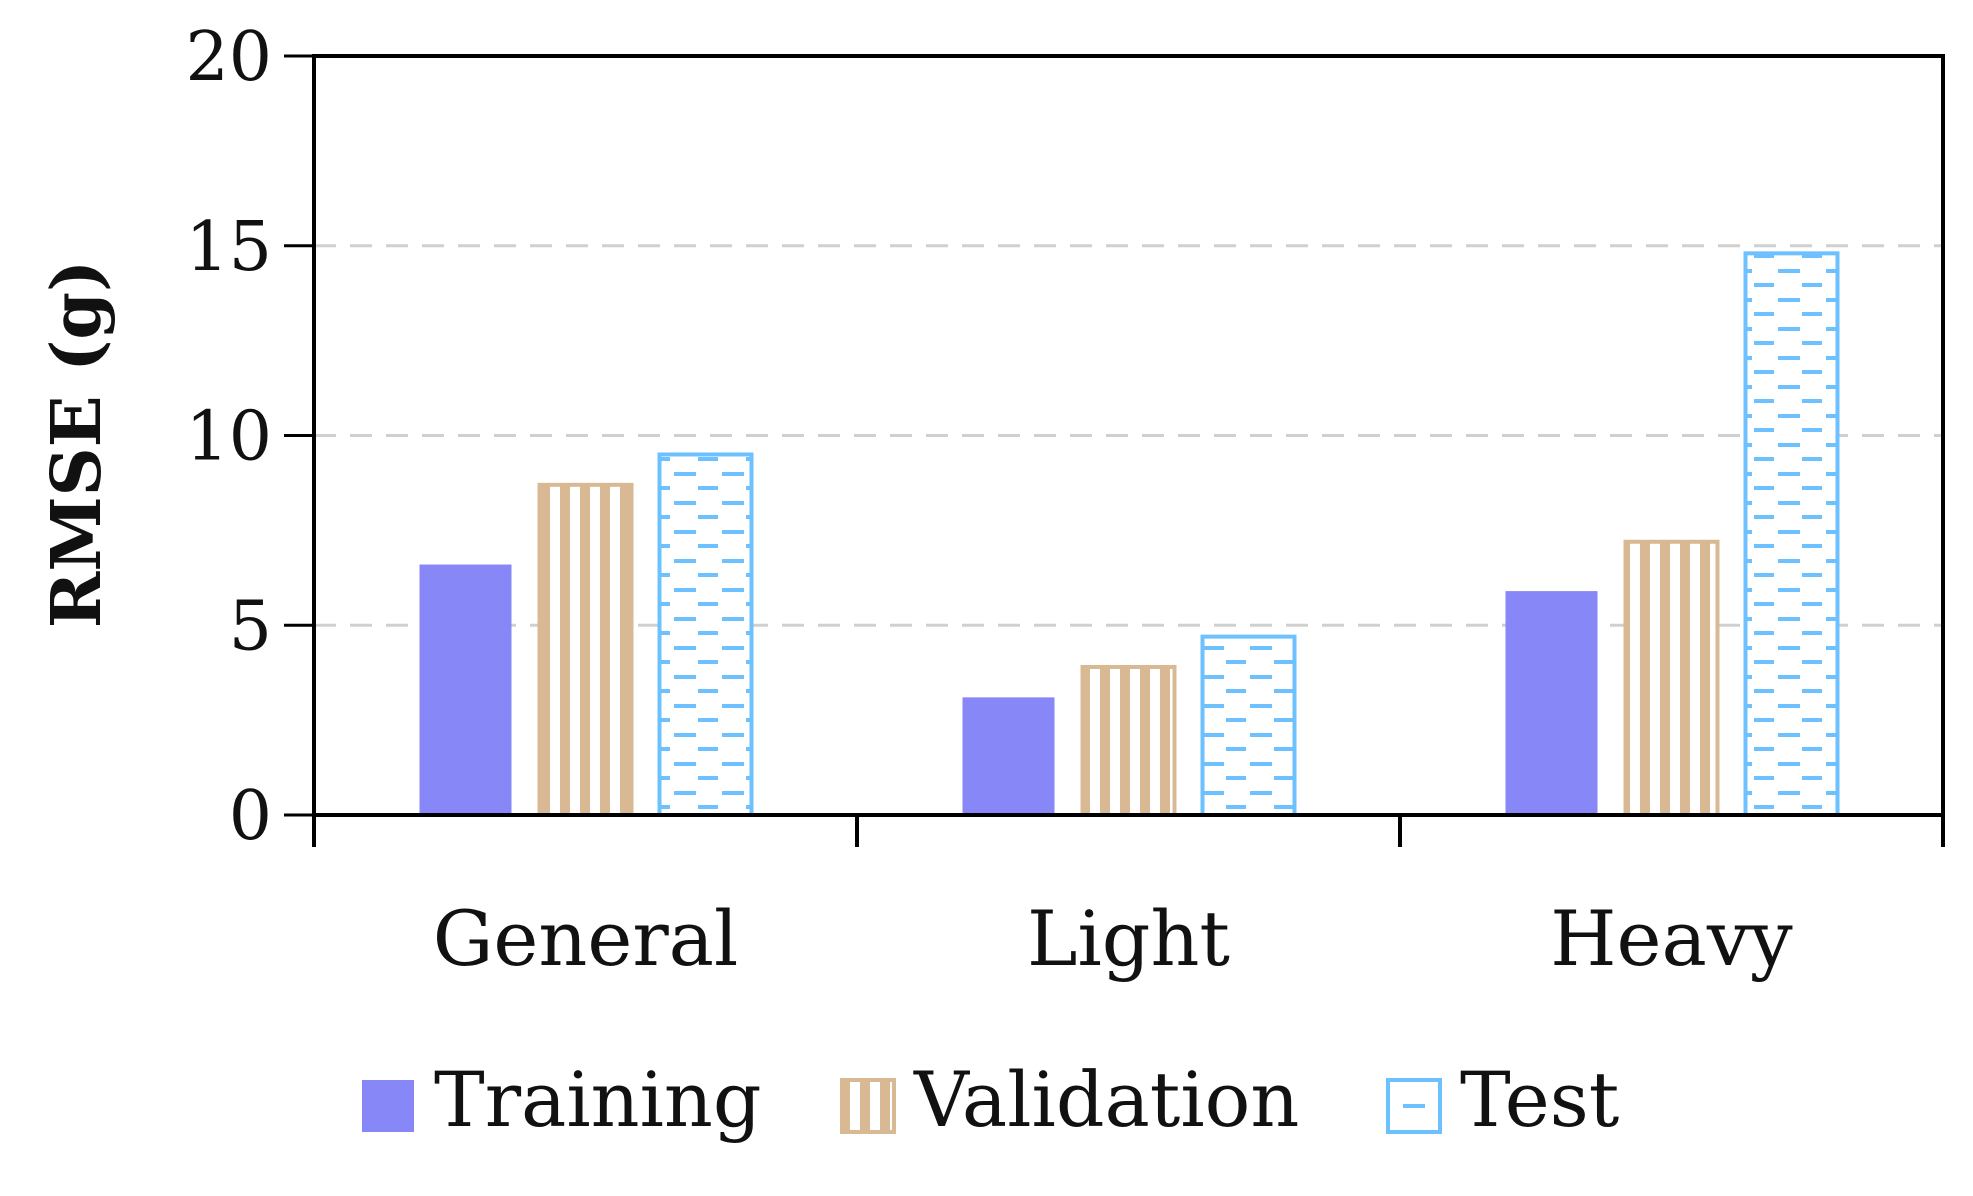 This screenshot has height=1196, width=1973. Describe the element at coordinates (585, 649) in the screenshot. I see `bar-validation-general` at that location.